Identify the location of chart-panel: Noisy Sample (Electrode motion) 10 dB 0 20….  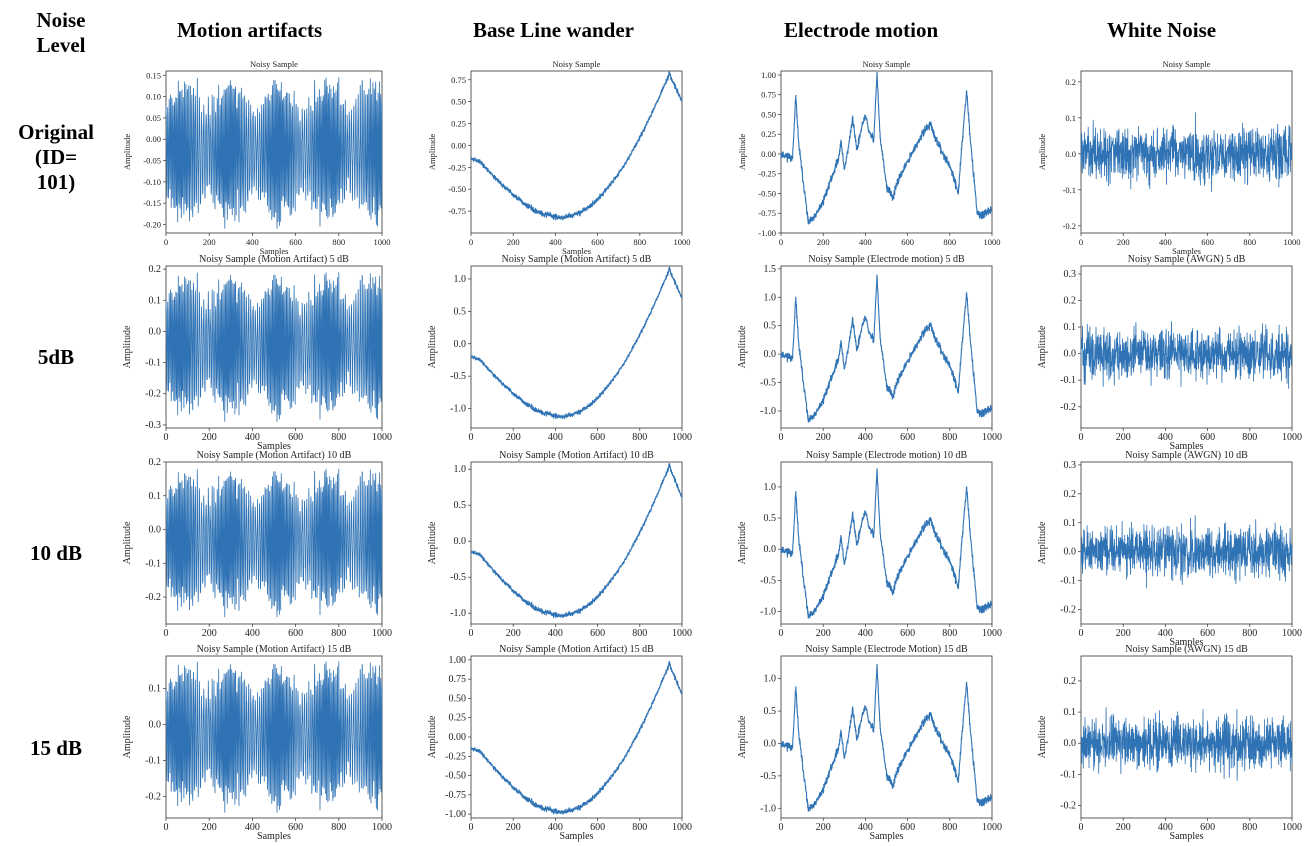
(868, 548).